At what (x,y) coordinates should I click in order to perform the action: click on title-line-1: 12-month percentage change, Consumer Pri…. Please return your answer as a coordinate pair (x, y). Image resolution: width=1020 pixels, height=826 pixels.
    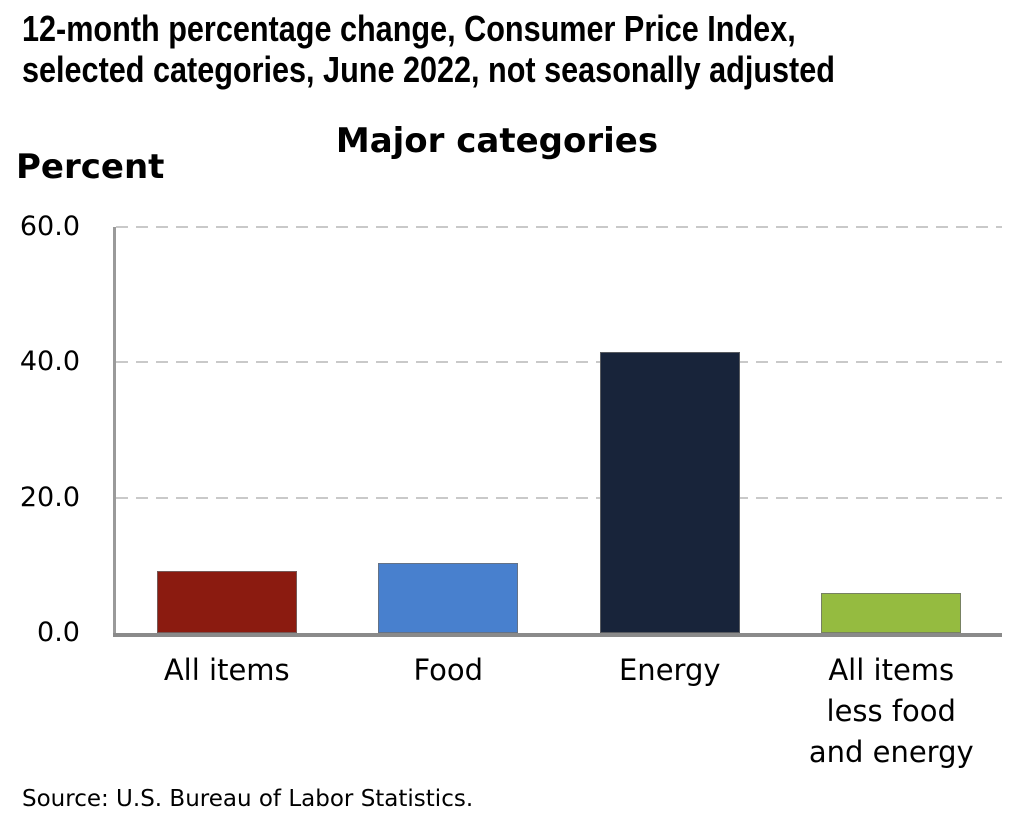
    Looking at the image, I should click on (409, 28).